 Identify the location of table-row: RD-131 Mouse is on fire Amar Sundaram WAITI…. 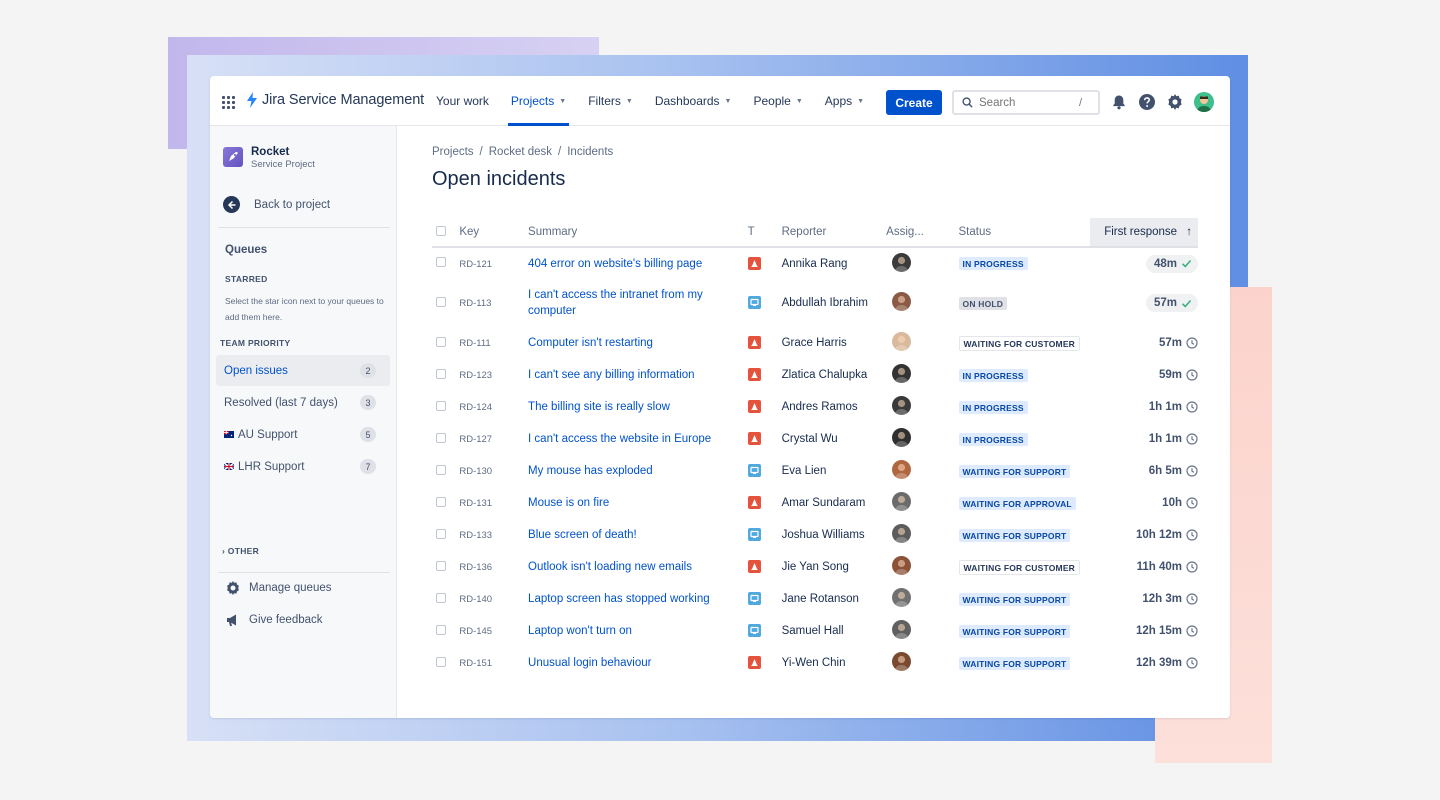
(815, 503).